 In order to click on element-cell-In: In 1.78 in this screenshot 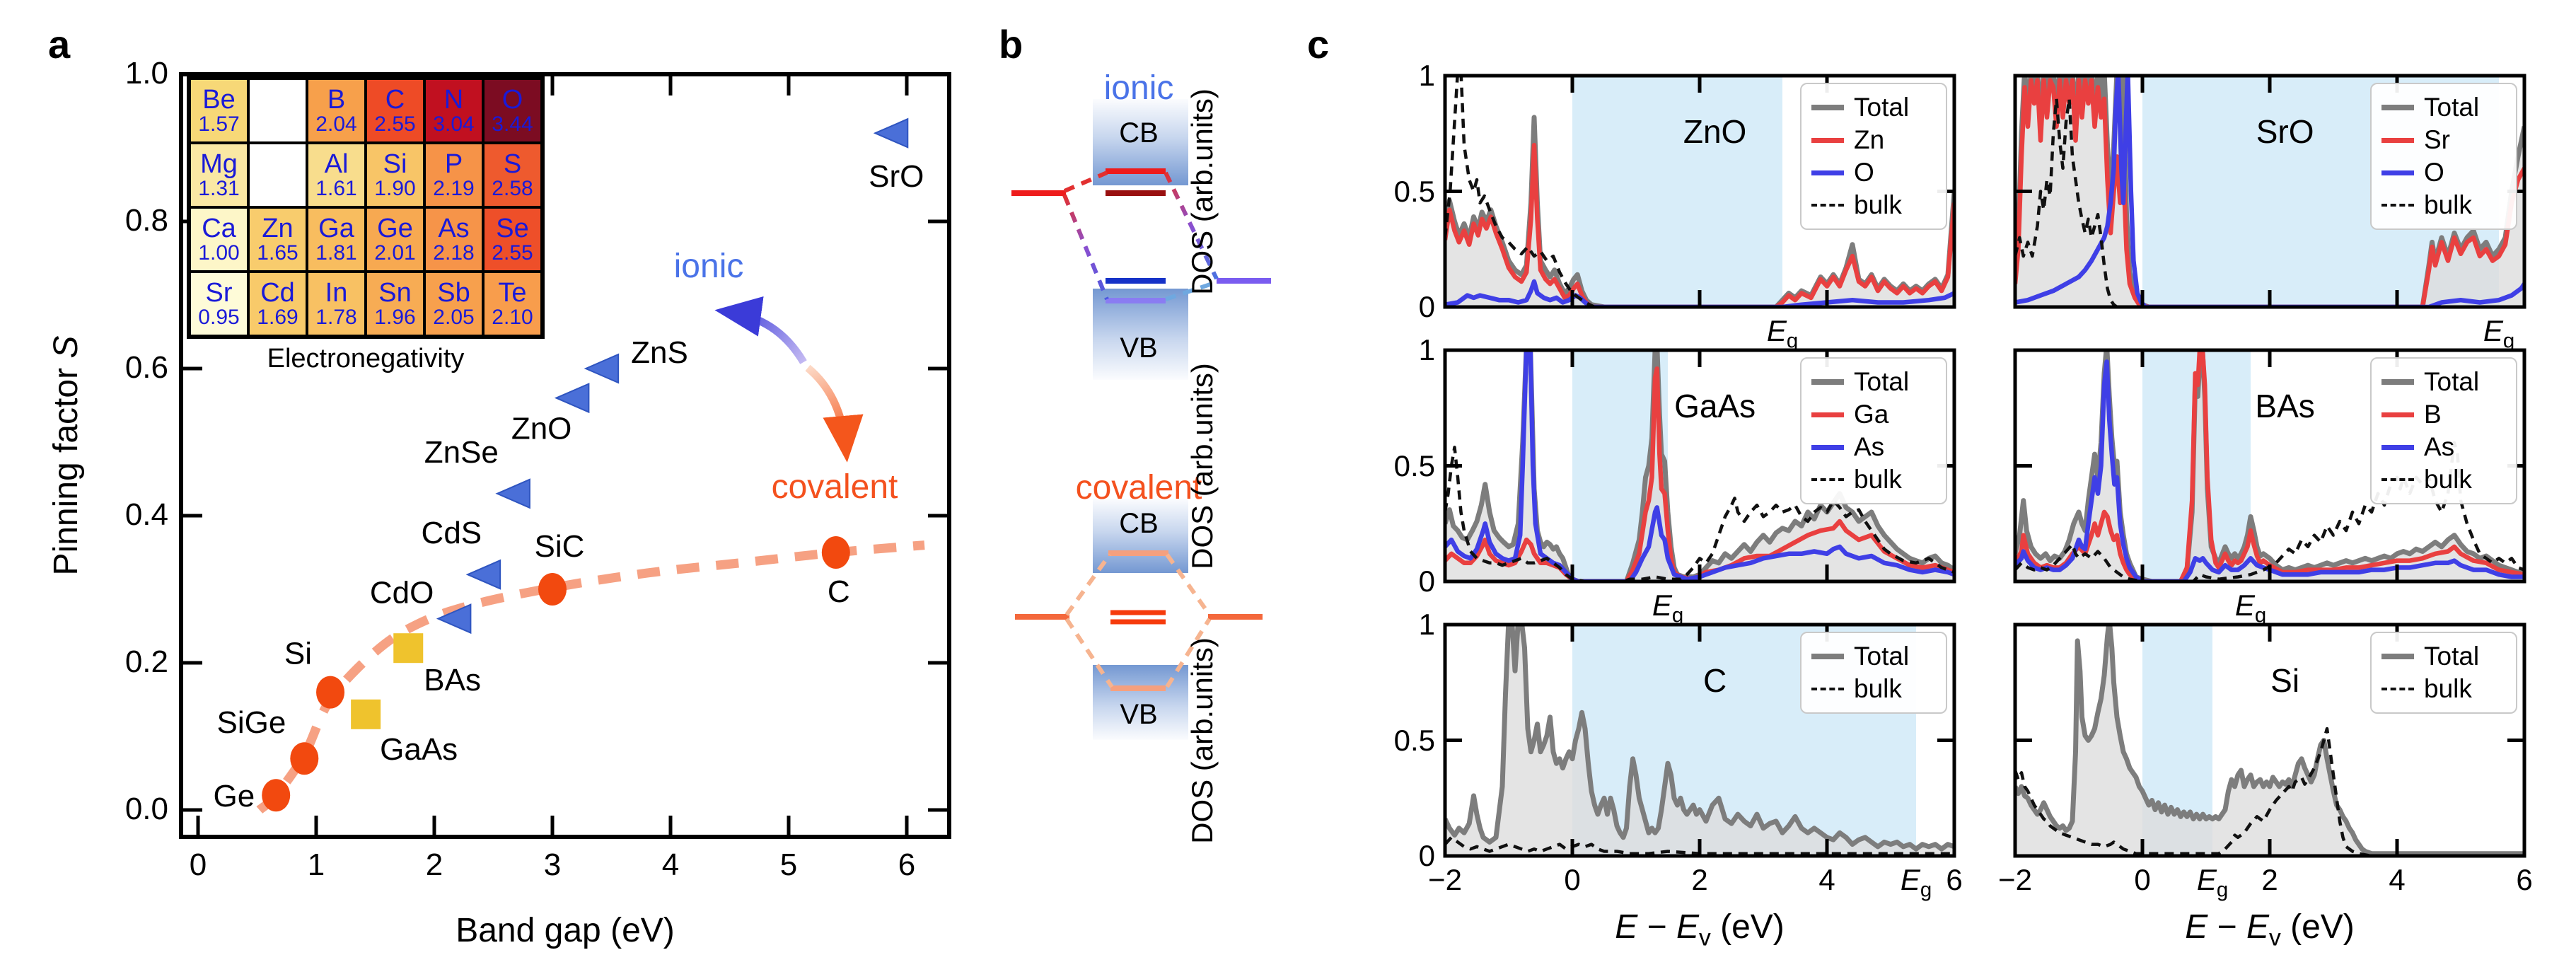, I will do `click(336, 304)`.